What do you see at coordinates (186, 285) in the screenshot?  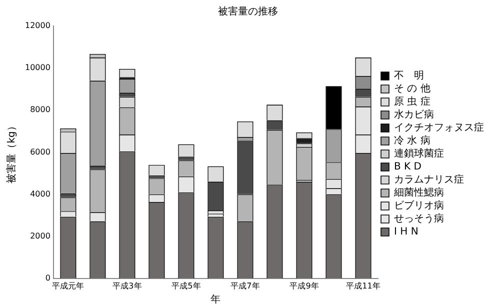 I see `x-tick-label: 平成5年` at bounding box center [186, 285].